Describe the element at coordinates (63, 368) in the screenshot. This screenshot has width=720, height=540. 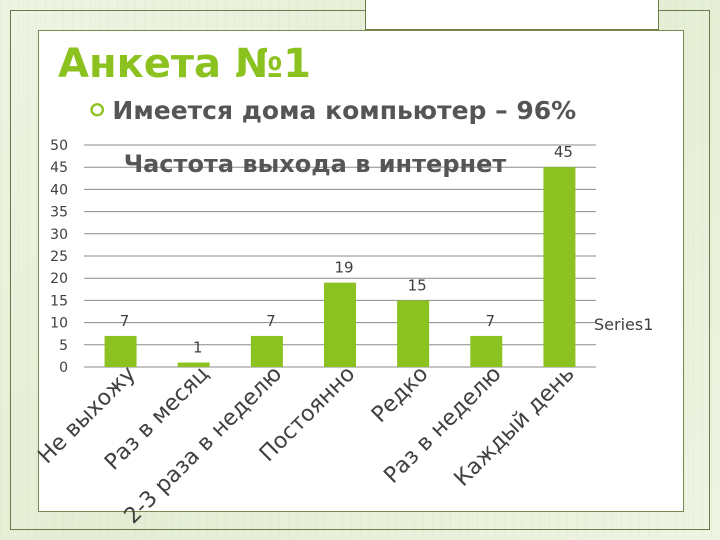
I see `y-tick-label: 0` at that location.